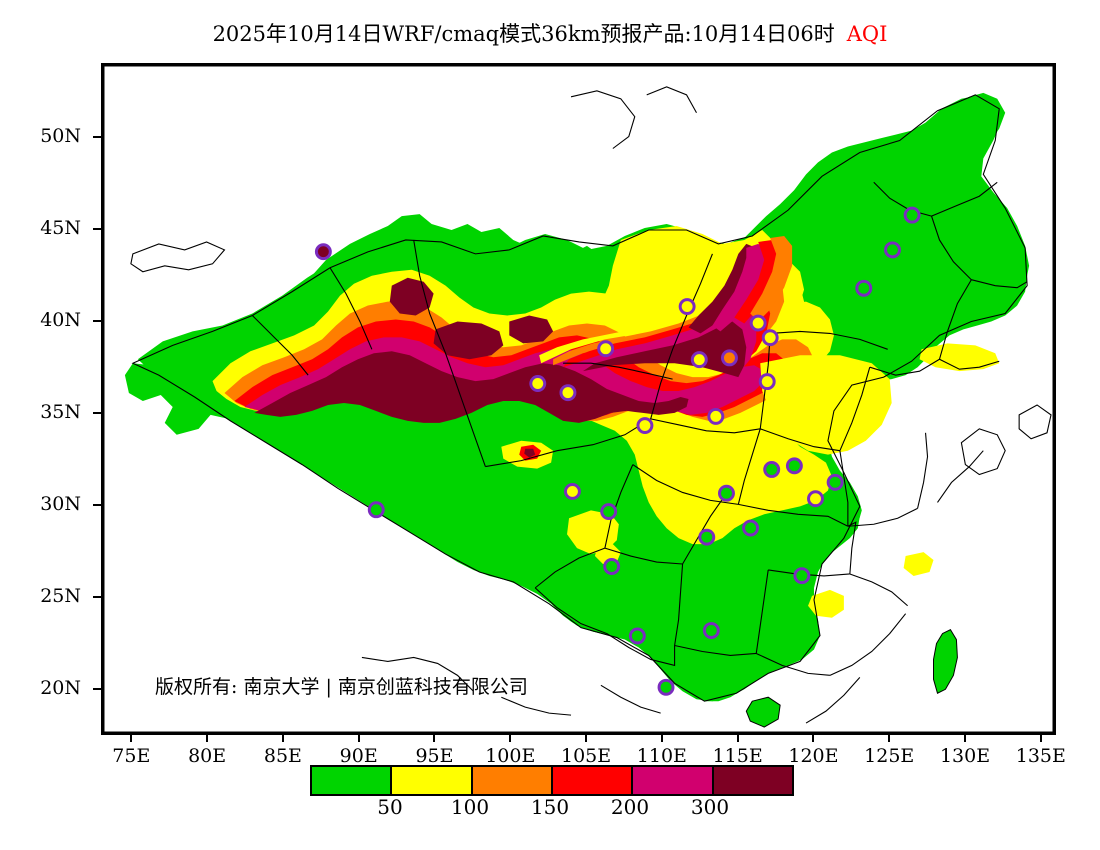 Image resolution: width=1100 pixels, height=850 pixels. Describe the element at coordinates (826, 405) in the screenshot. I see `contour-plain-yellow-extension` at that location.